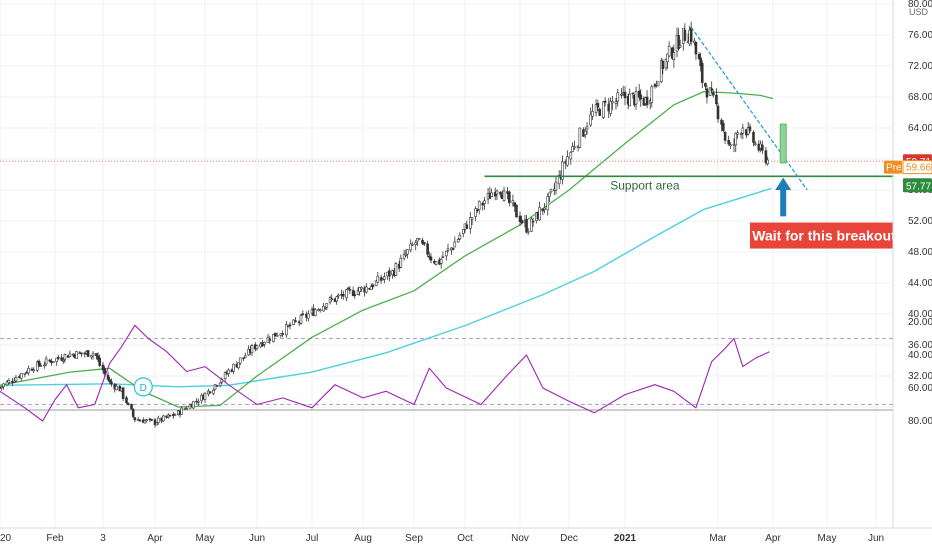 The height and width of the screenshot is (550, 932). I want to click on price-axis, so click(912, 275).